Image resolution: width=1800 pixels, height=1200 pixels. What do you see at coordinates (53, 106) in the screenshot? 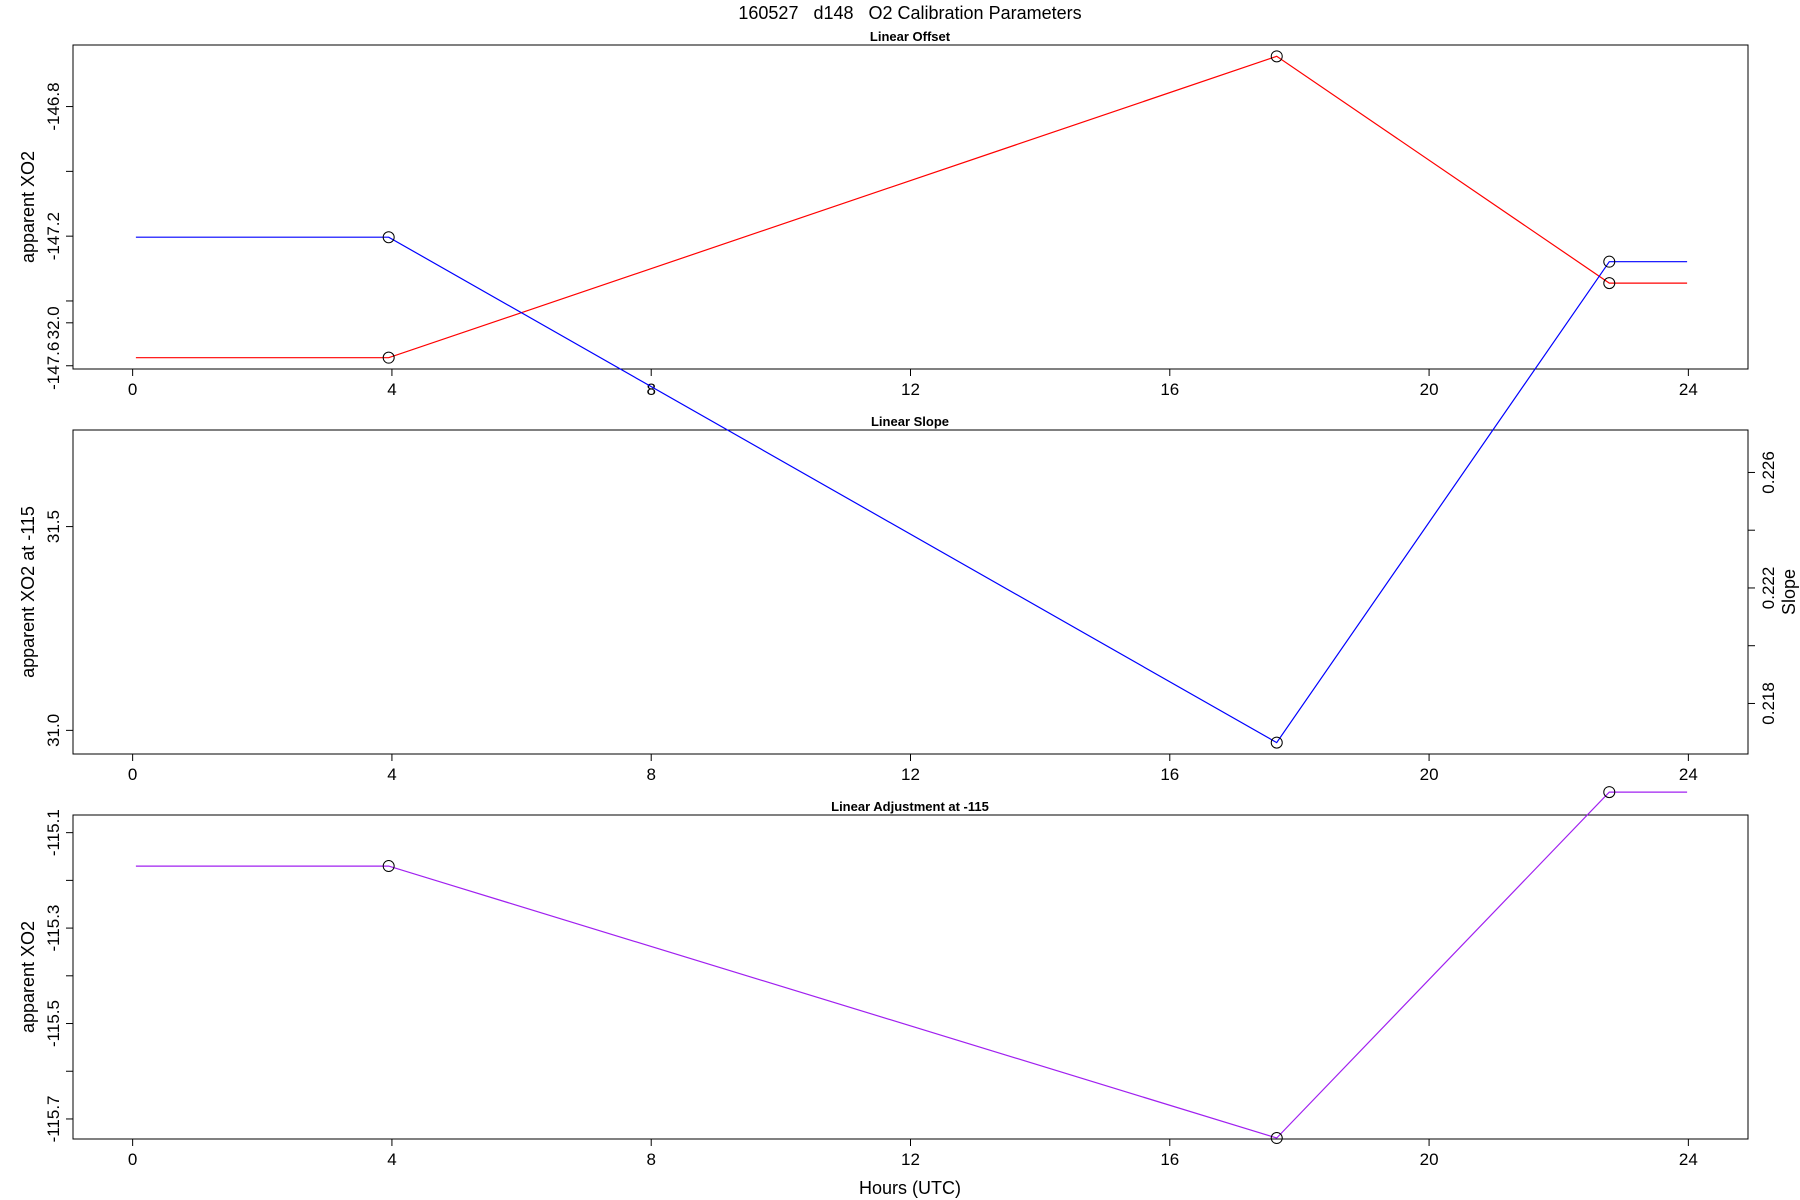
I see `y-tick-label: -146.8` at bounding box center [53, 106].